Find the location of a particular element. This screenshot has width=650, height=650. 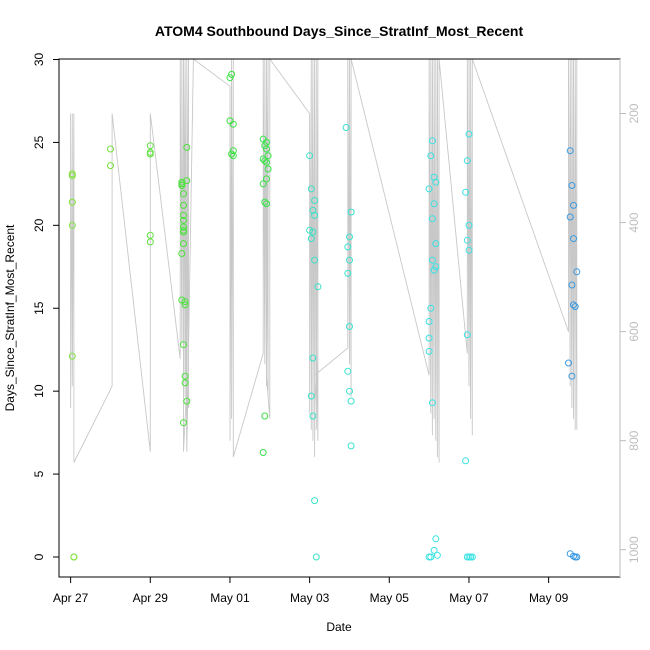

y-axis: 0 5 10 15 20 25 30 is located at coordinates (45, 306).